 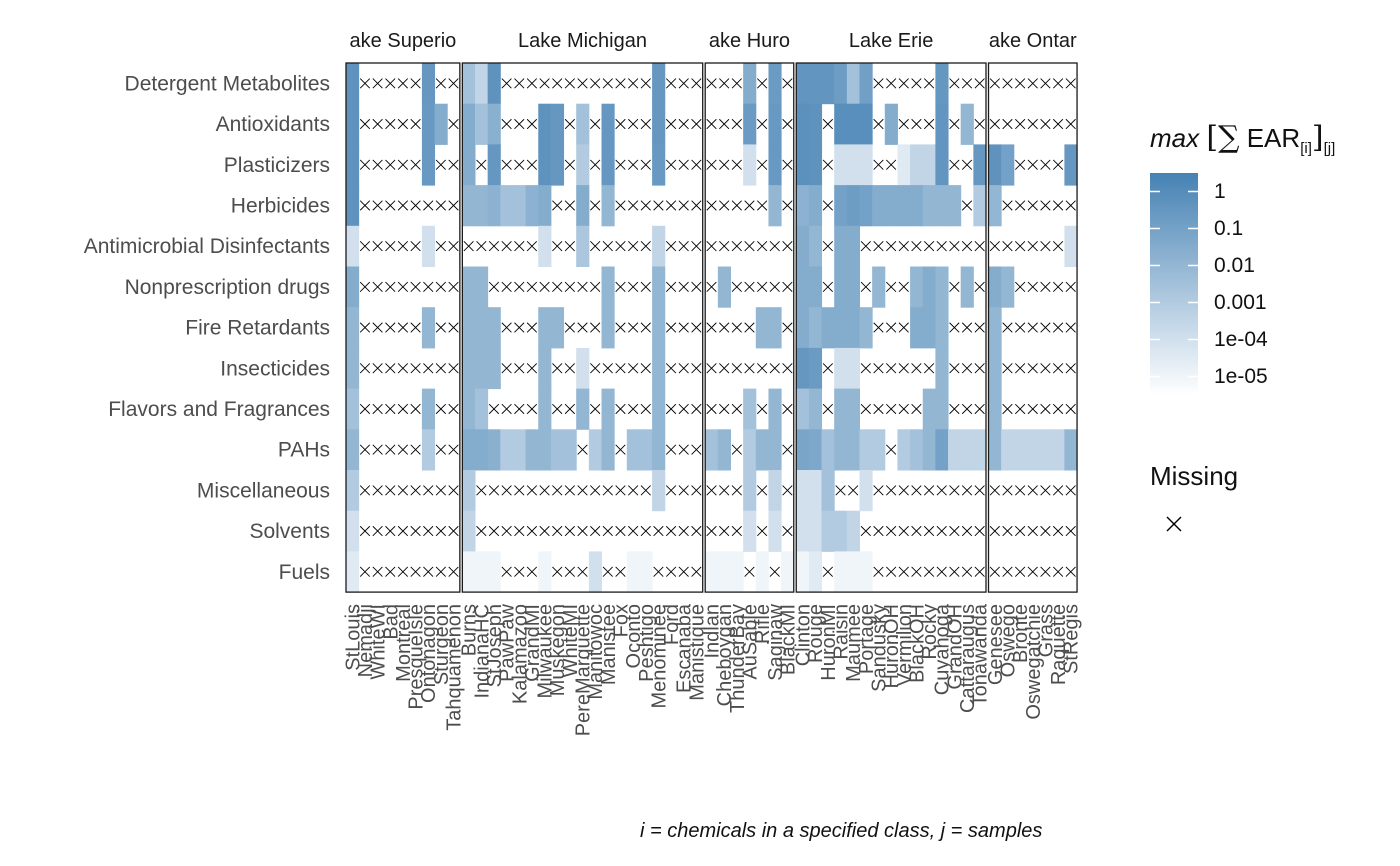 I want to click on y-label: PAHs, so click(x=304, y=450).